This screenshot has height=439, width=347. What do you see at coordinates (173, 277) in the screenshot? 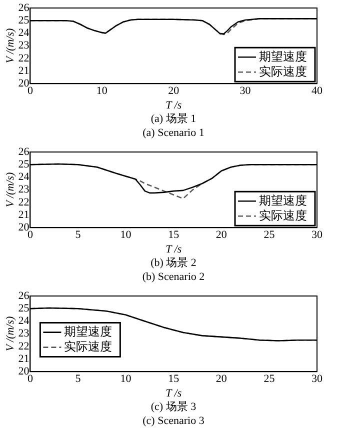
I see `text: (b) Scenario 2` at bounding box center [173, 277].